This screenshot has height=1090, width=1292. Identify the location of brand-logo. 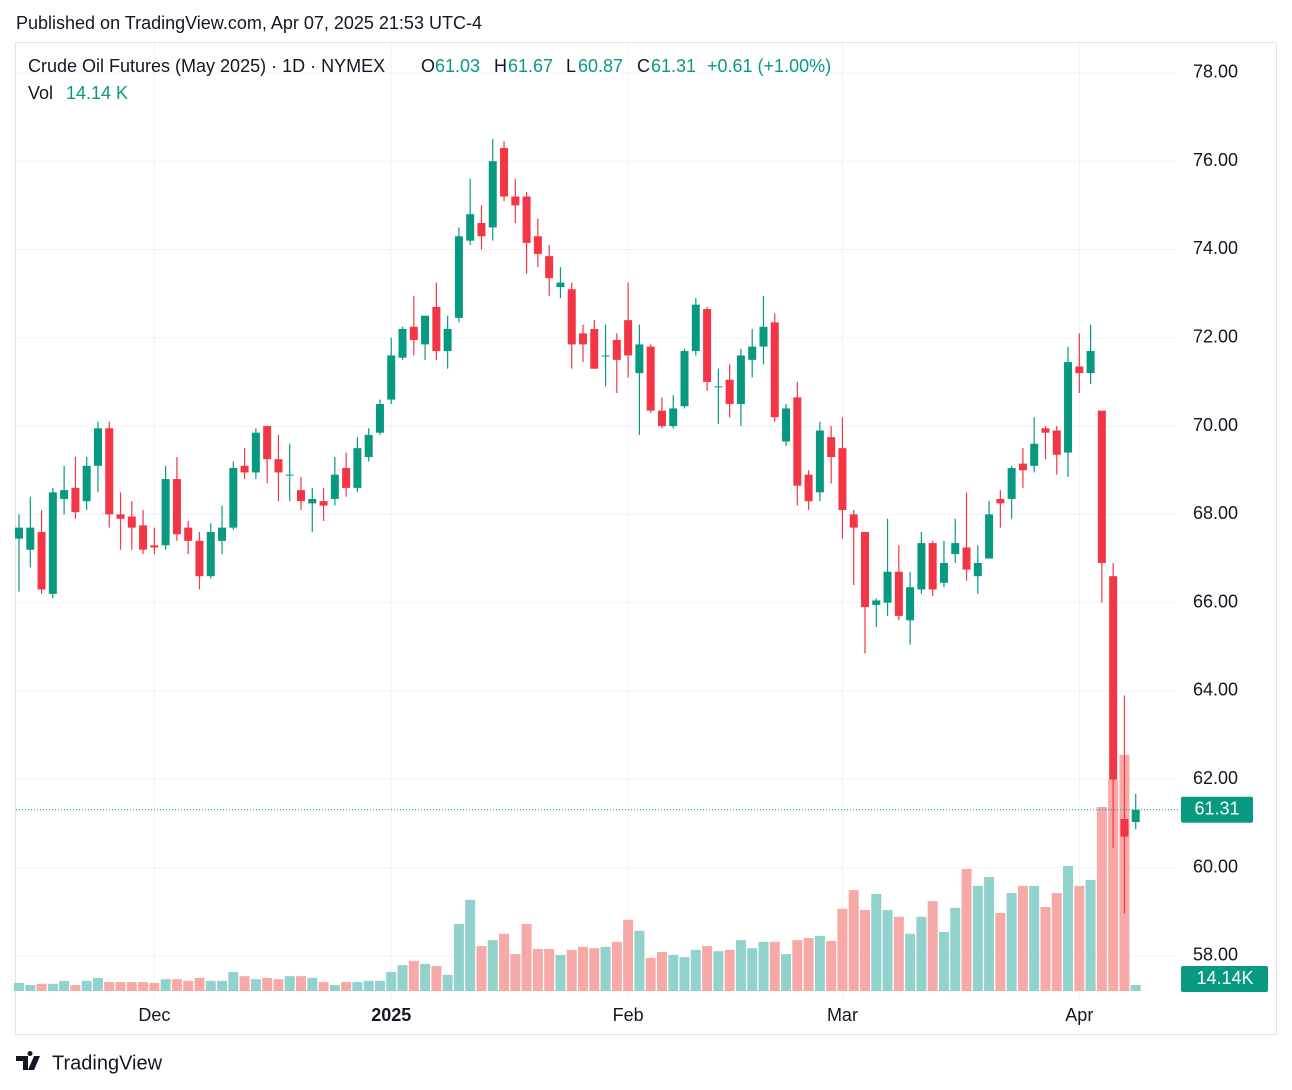
(28, 1060).